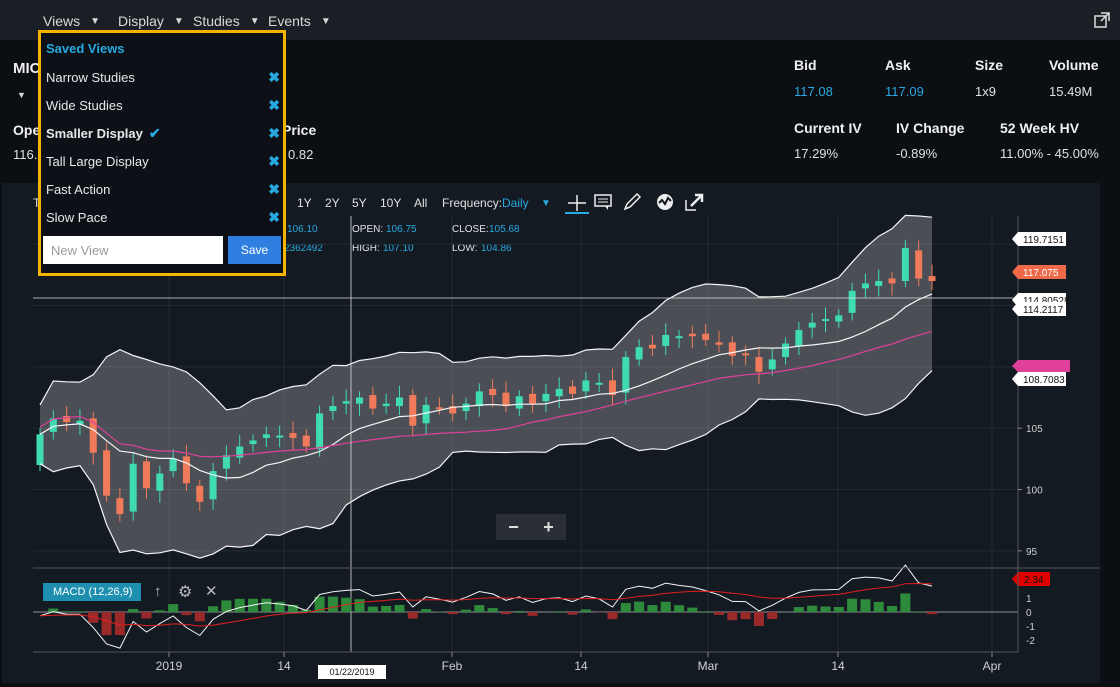 This screenshot has height=687, width=1120. Describe the element at coordinates (828, 128) in the screenshot. I see `current-iv-label: Current IV` at that location.